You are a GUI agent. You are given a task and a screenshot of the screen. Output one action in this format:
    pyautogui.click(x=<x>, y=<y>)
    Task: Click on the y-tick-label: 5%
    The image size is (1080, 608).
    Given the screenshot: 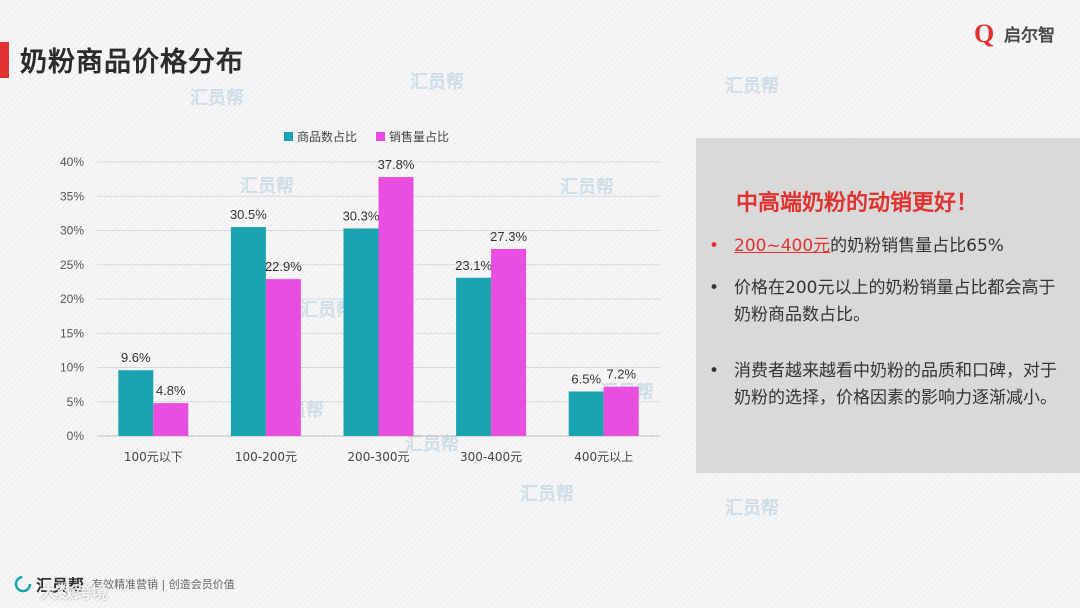 What is the action you would take?
    pyautogui.click(x=76, y=402)
    